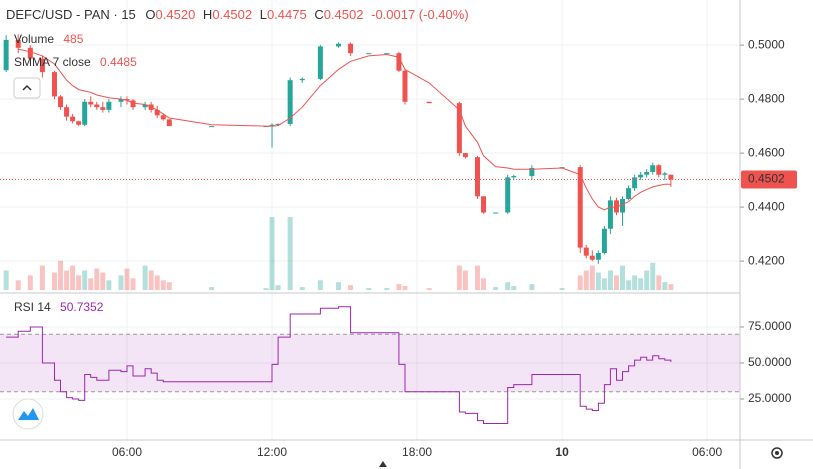 This screenshot has width=813, height=469. What do you see at coordinates (34, 39) in the screenshot?
I see `volume-name: Volume` at bounding box center [34, 39].